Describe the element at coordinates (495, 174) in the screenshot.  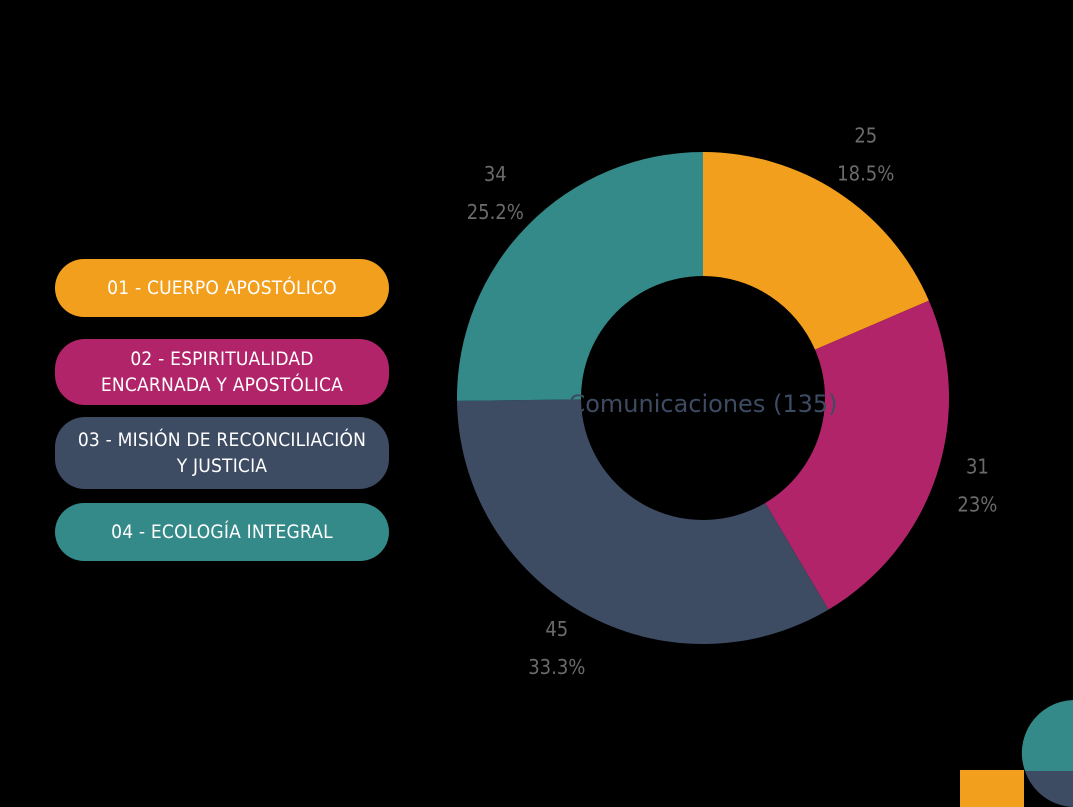
I see `slice-value-label: 34` at that location.